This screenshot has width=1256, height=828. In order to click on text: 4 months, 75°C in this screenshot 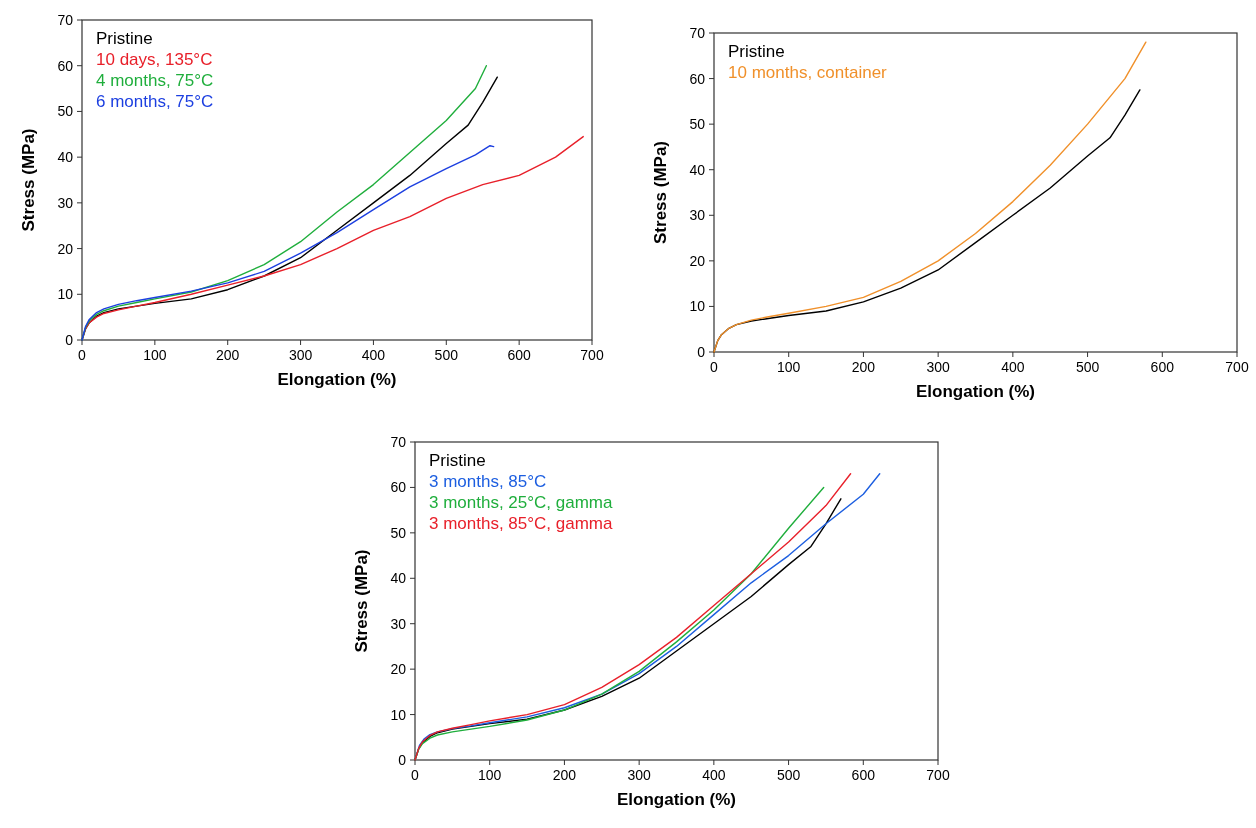, I will do `click(155, 80)`.